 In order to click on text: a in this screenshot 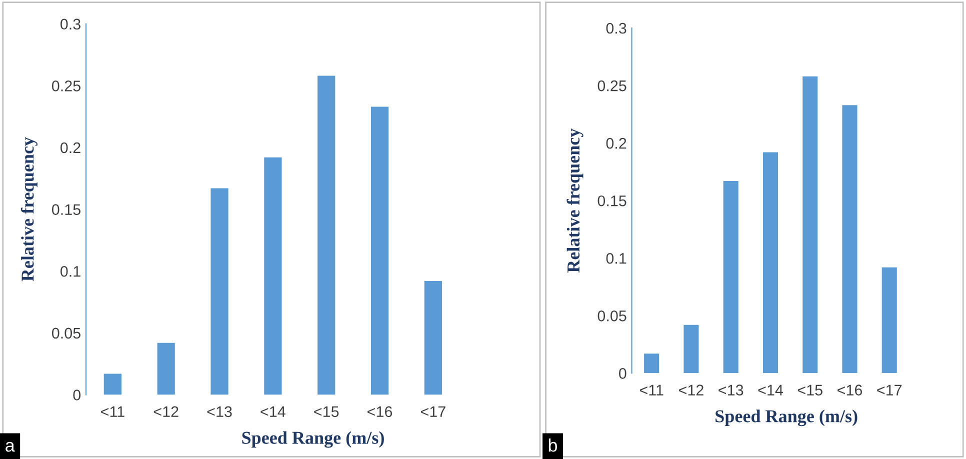, I will do `click(10, 447)`.